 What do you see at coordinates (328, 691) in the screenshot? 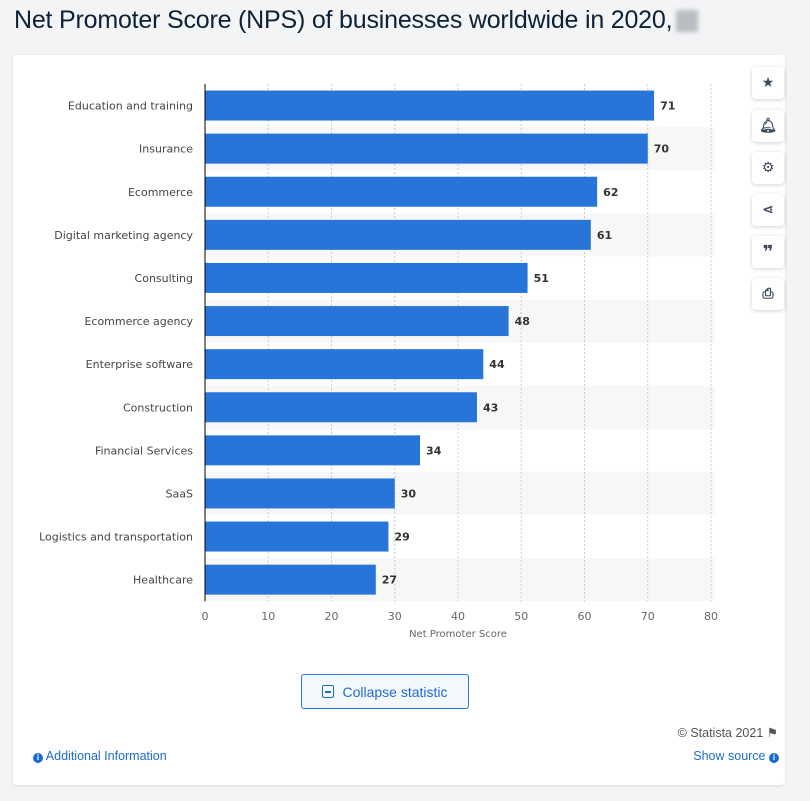
I see `minus-square-icon` at bounding box center [328, 691].